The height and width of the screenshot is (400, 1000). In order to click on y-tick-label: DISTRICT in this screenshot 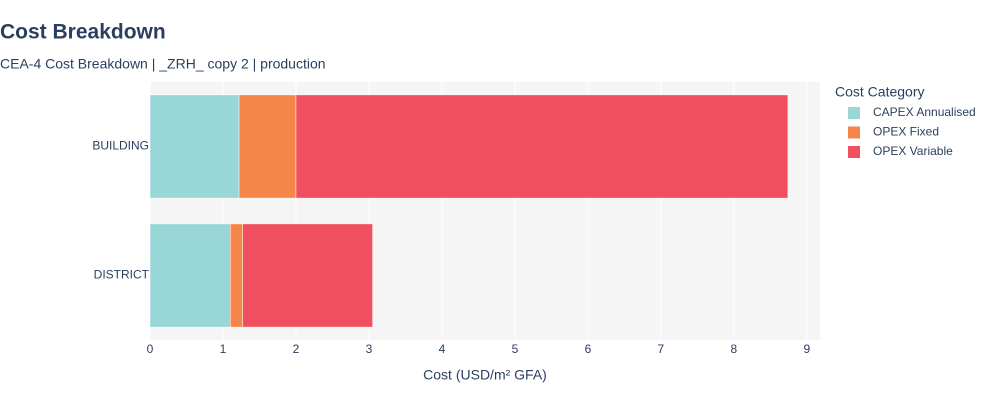, I will do `click(122, 275)`.